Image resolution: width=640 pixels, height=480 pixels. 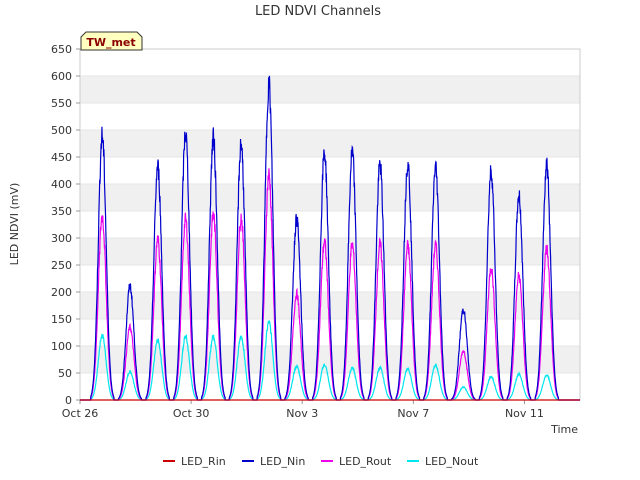 What do you see at coordinates (321, 461) in the screenshot?
I see `legend: LED_Rin LED_Nin LED_Rout LED_Nout` at bounding box center [321, 461].